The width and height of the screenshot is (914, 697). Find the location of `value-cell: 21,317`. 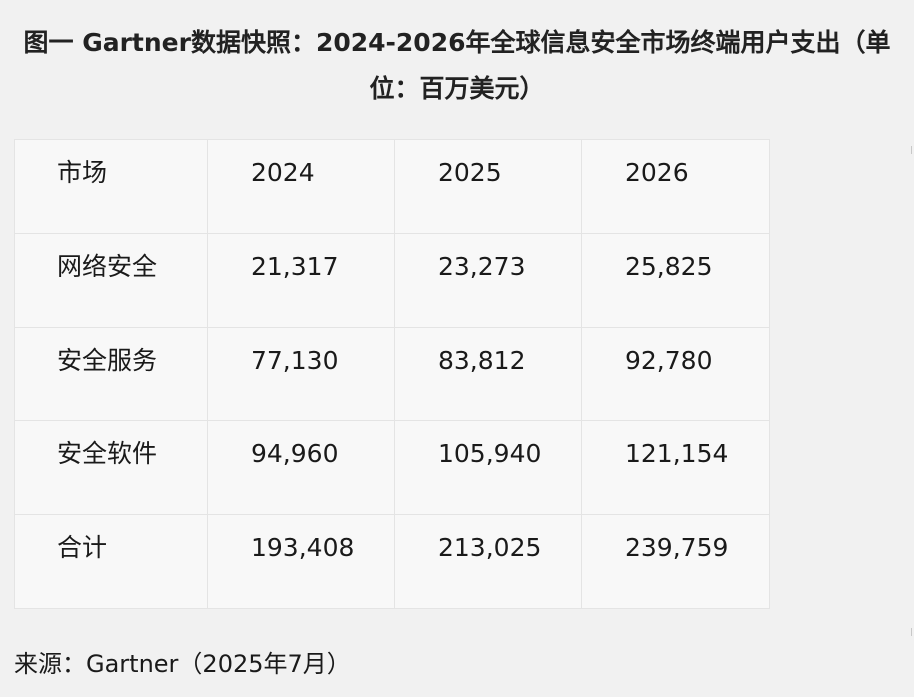

value-cell: 21,317 is located at coordinates (301, 280).